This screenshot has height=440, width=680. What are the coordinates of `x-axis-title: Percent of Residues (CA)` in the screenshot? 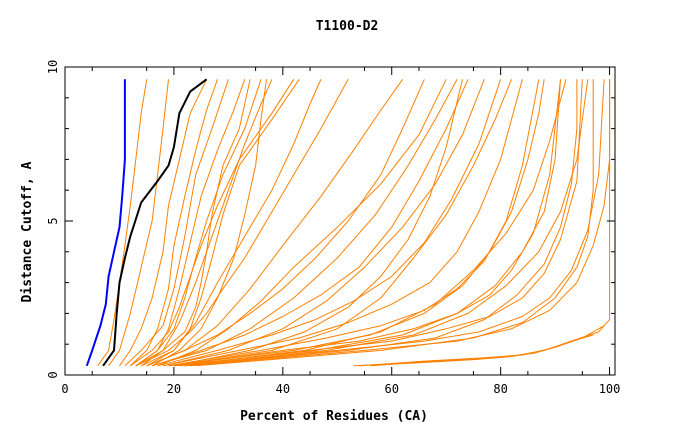 It's located at (334, 416).